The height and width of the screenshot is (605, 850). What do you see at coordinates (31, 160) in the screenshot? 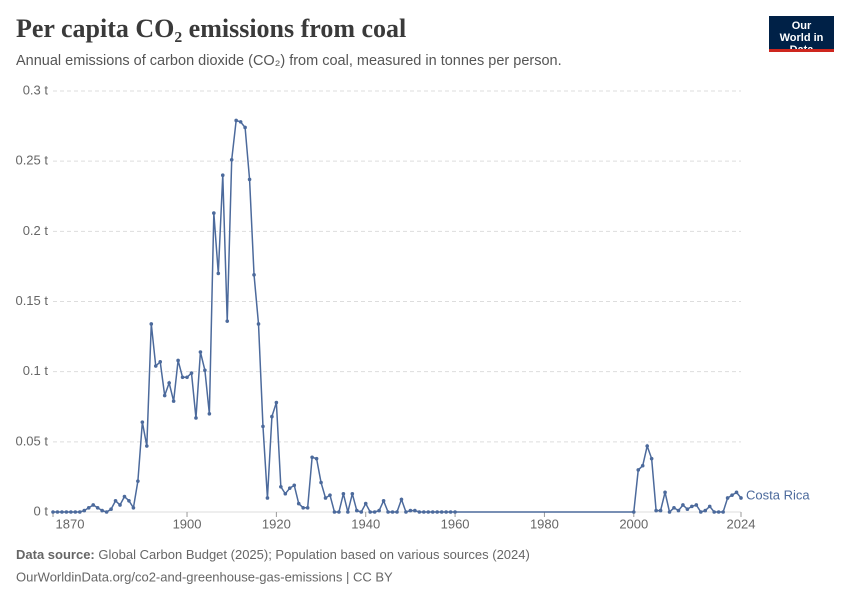
I see `y-tick-label: 0.25 t` at bounding box center [31, 160].